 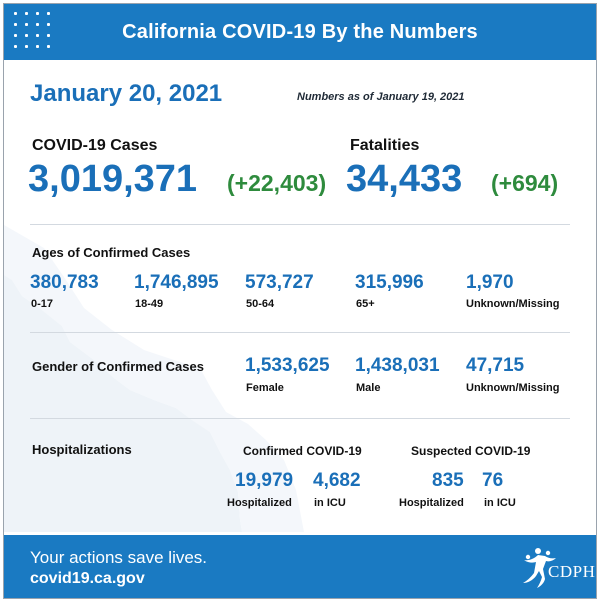 I want to click on gender-male-value: 1,438,031, so click(x=397, y=365).